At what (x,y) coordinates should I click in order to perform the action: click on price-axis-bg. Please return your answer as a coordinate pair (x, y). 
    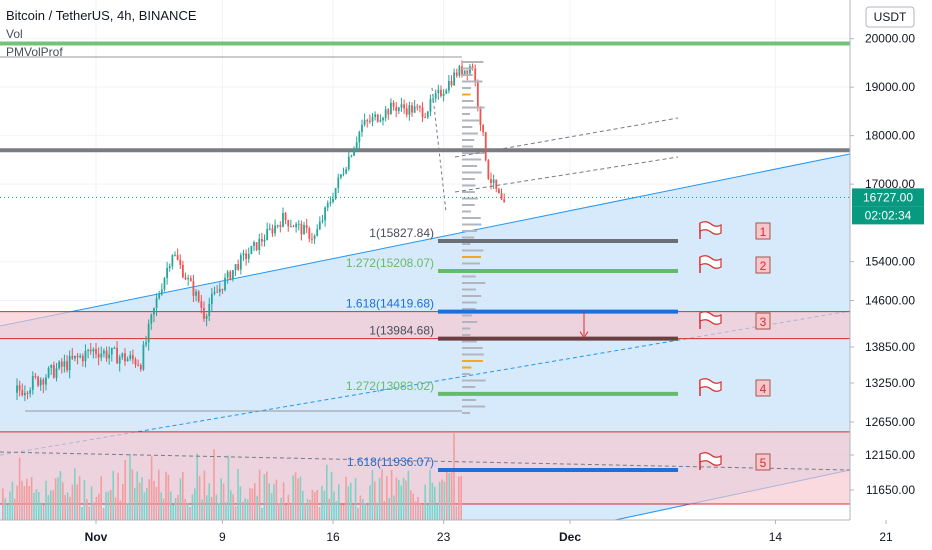
    Looking at the image, I should click on (891, 275).